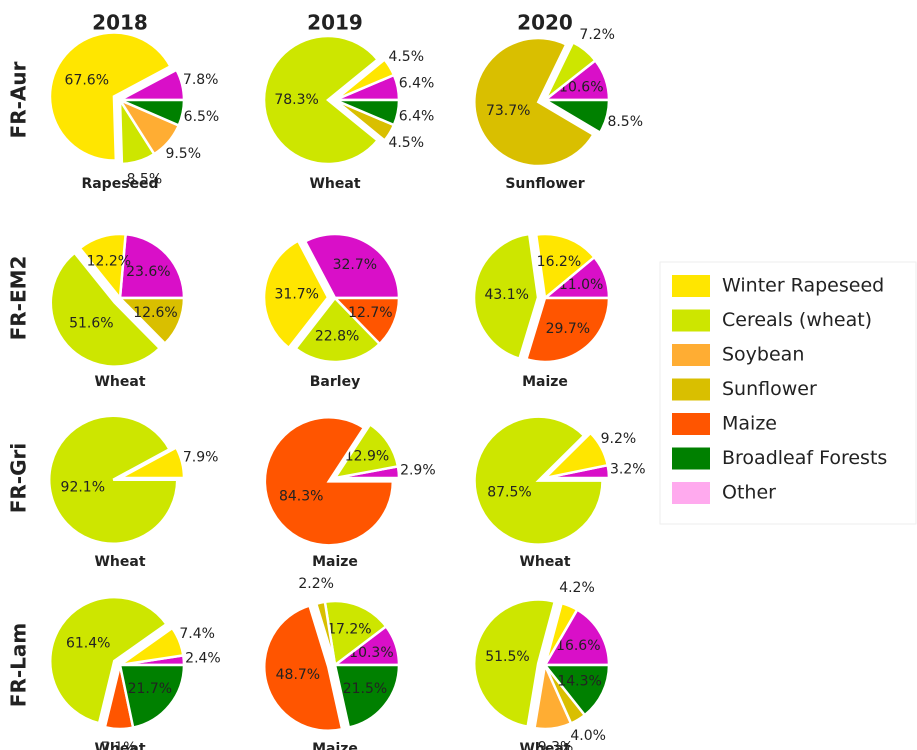 Image resolution: width=917 pixels, height=750 pixels. Describe the element at coordinates (83, 487) in the screenshot. I see `slice-label: 92.1%` at that location.